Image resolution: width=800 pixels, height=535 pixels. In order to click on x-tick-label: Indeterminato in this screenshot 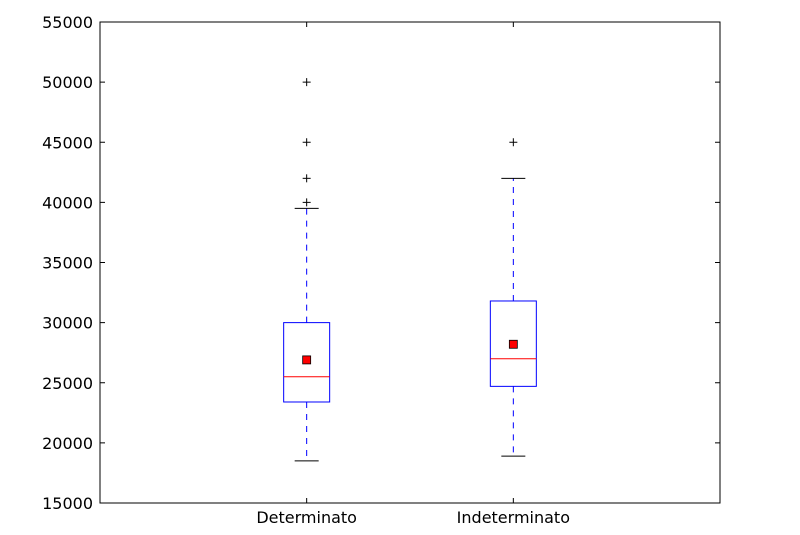, I will do `click(513, 517)`.